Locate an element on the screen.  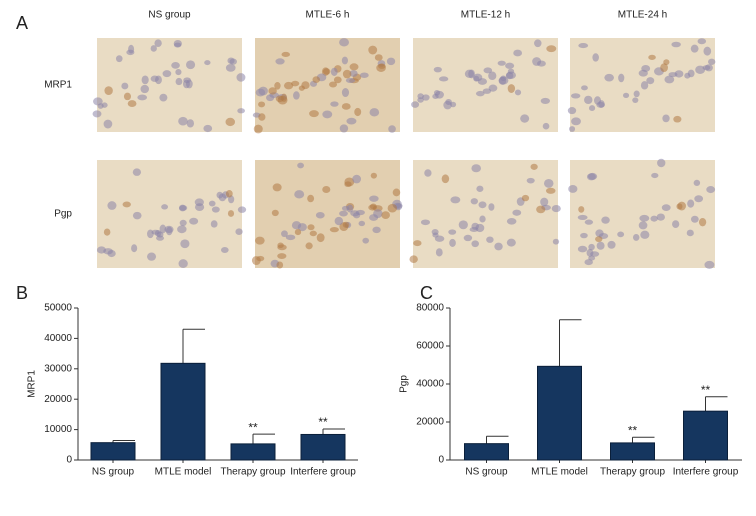
column-label: MTLE-24 h is located at coordinates (642, 15).